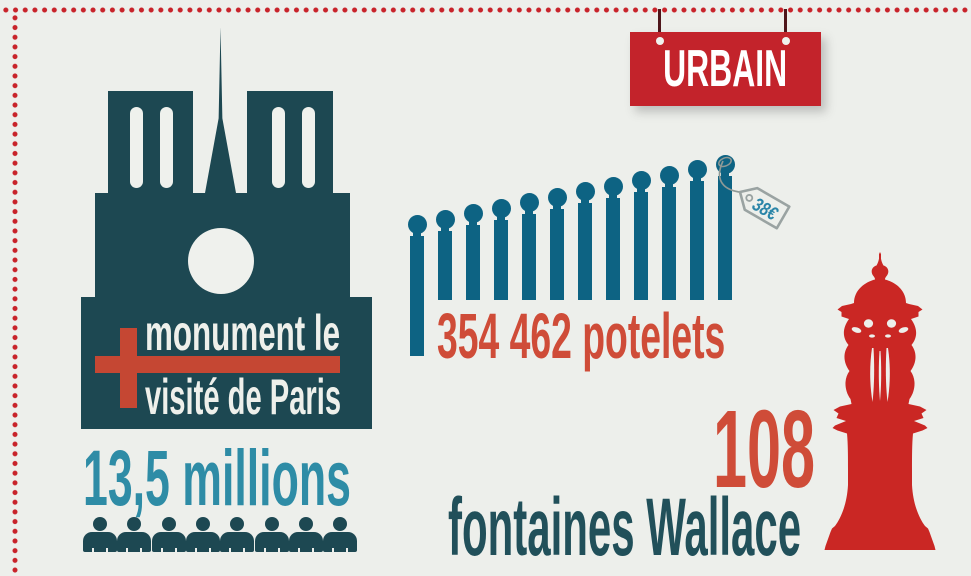 This screenshot has width=971, height=576. I want to click on wallace-fountain-icon, so click(880, 401).